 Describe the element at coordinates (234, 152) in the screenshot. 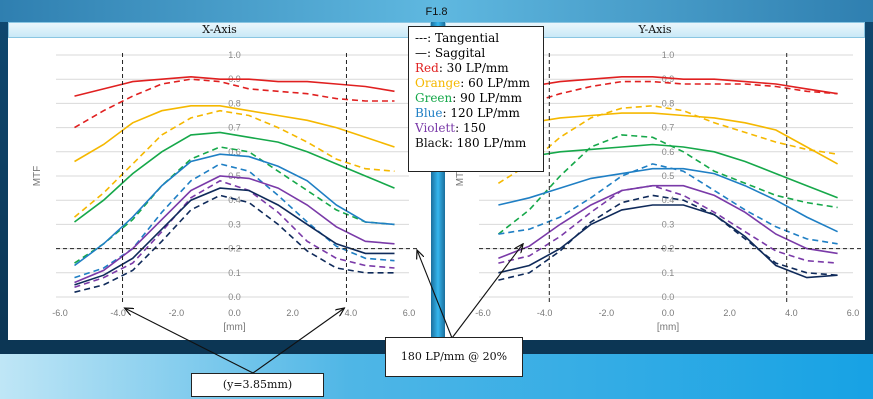

I see `x-axis-ytick-label: 0.6` at that location.